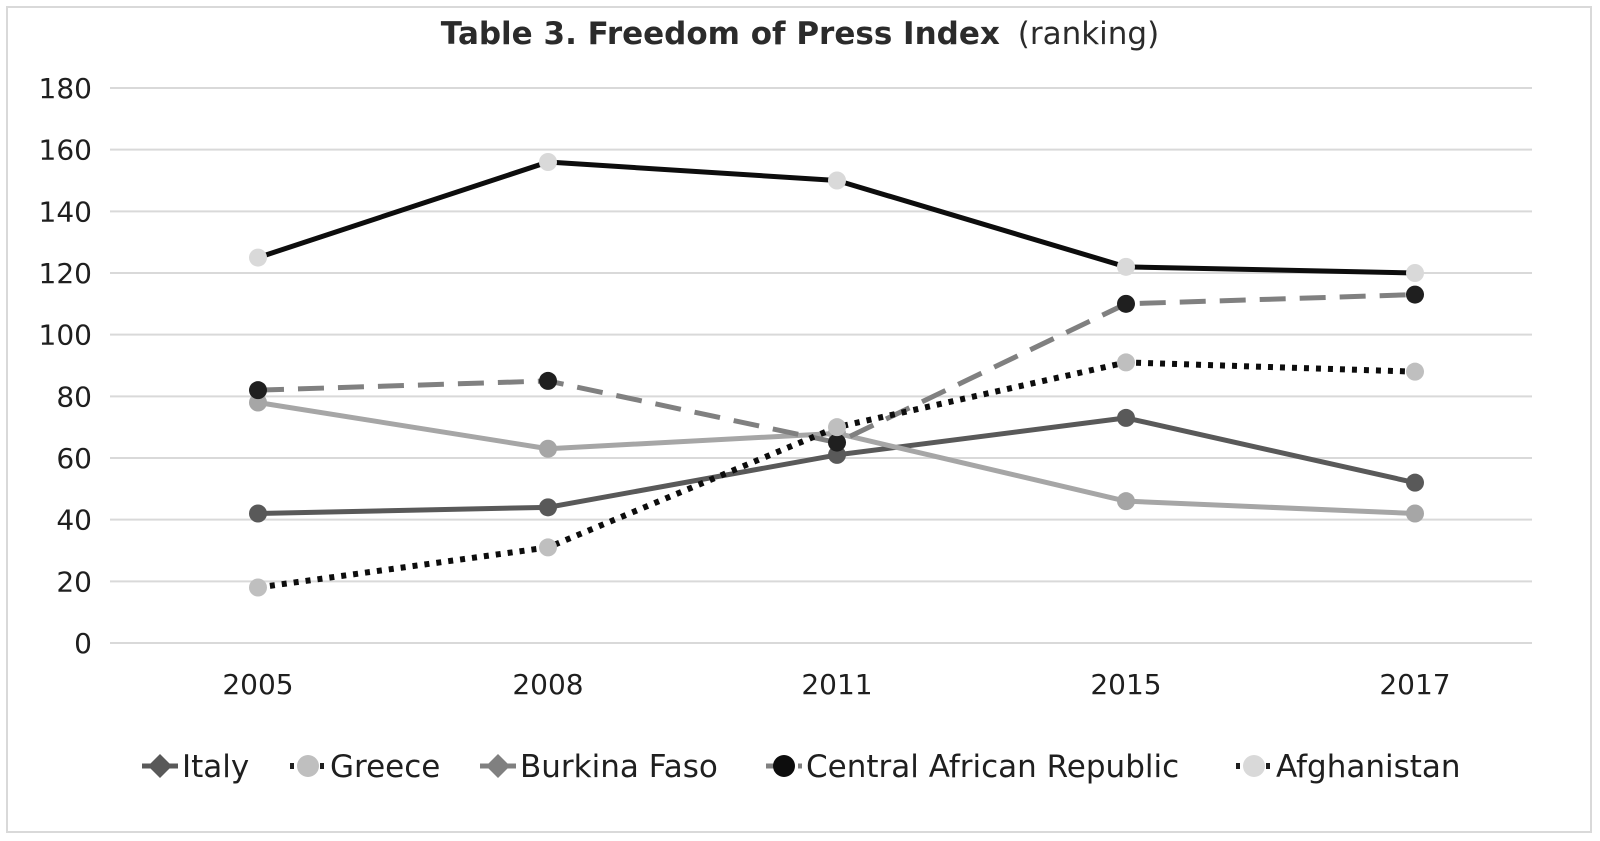  Describe the element at coordinates (547, 684) in the screenshot. I see `x-tick-label: 2008` at that location.